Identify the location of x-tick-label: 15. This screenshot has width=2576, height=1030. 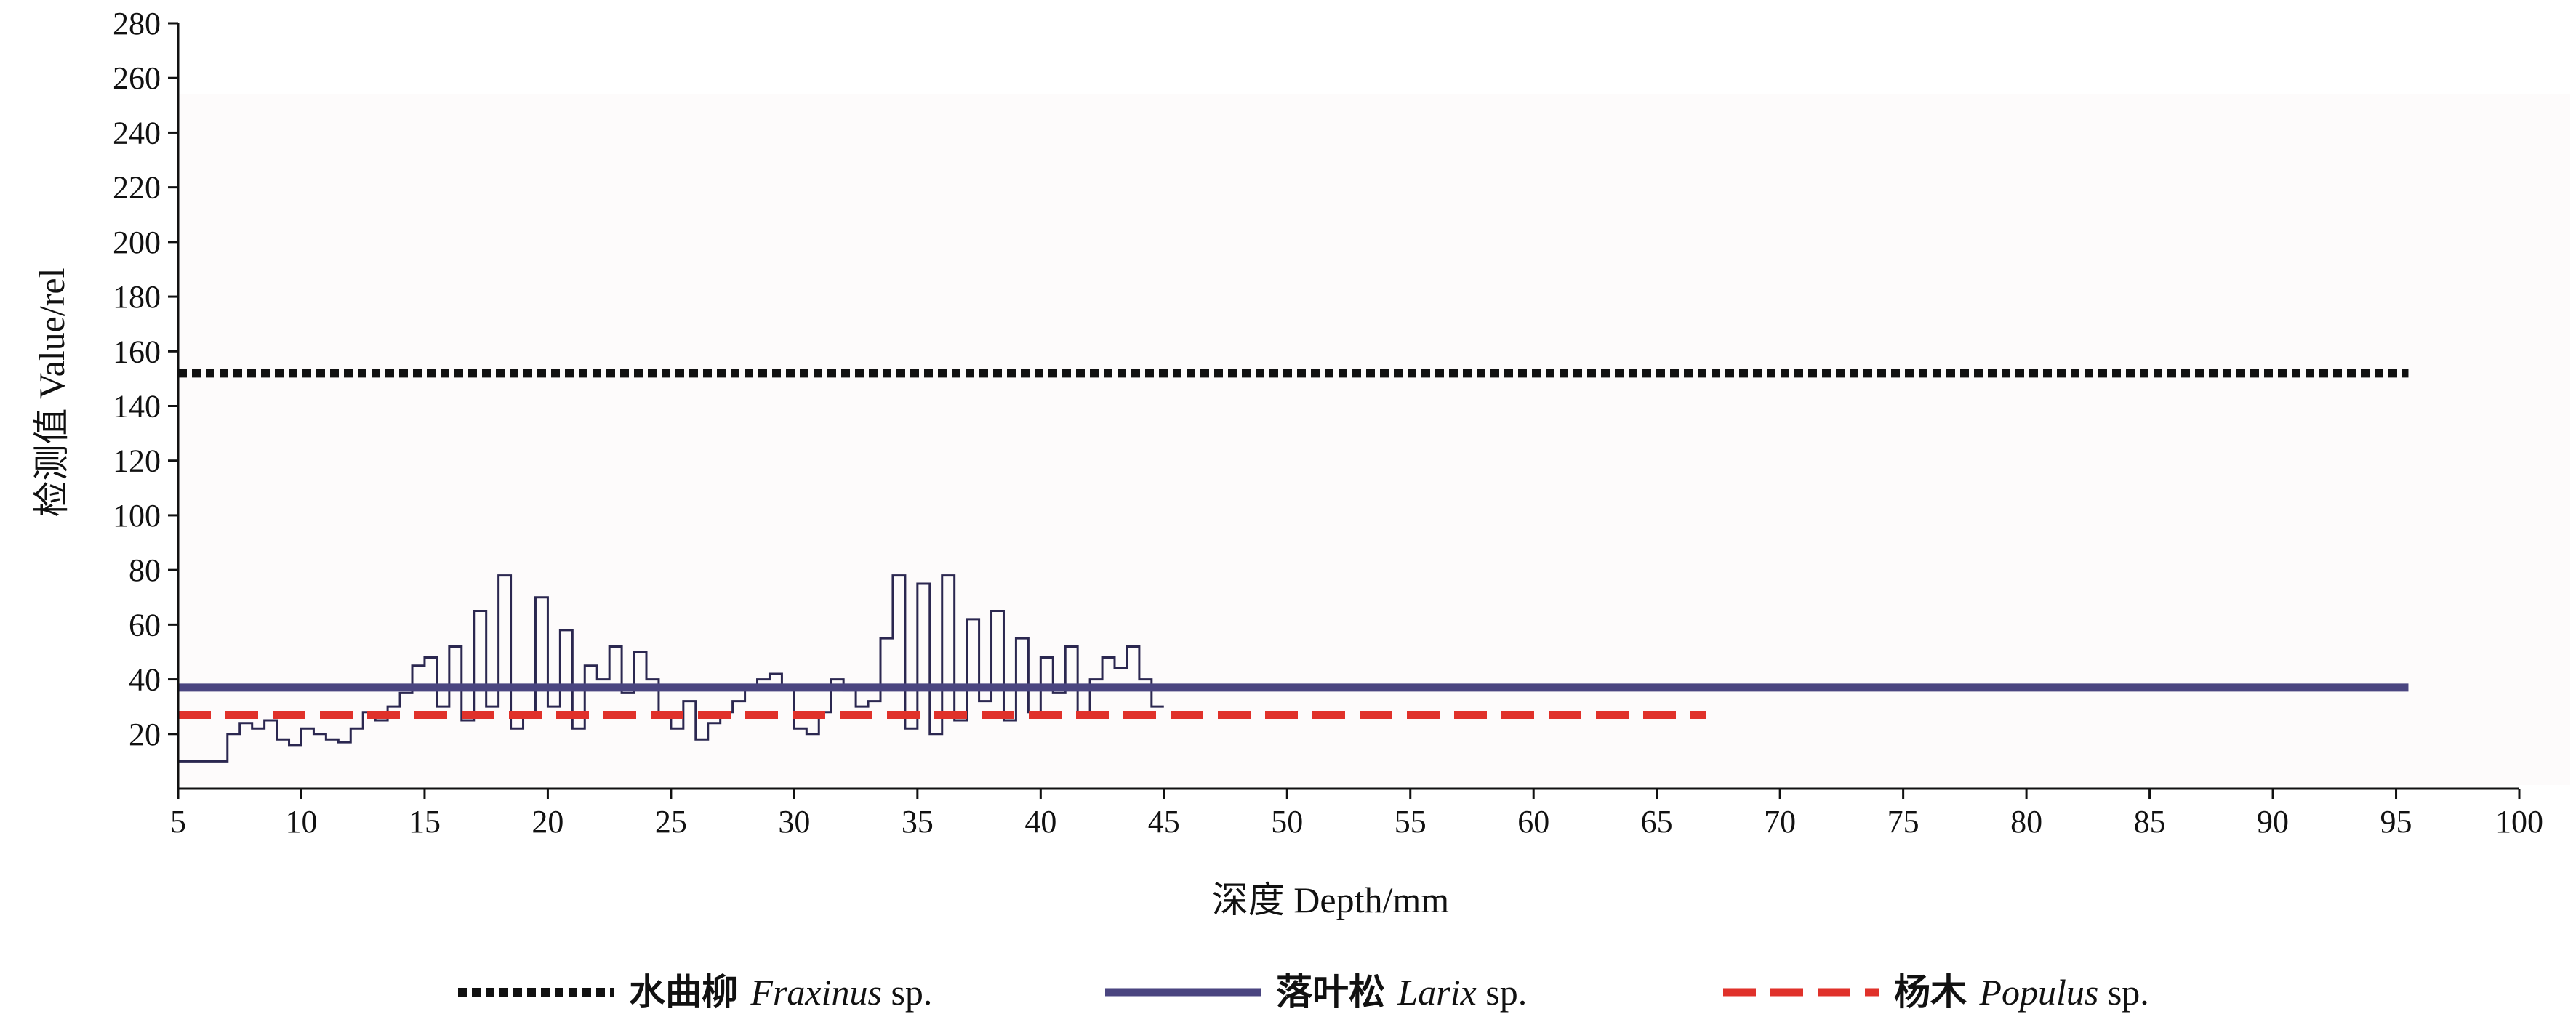
(425, 822).